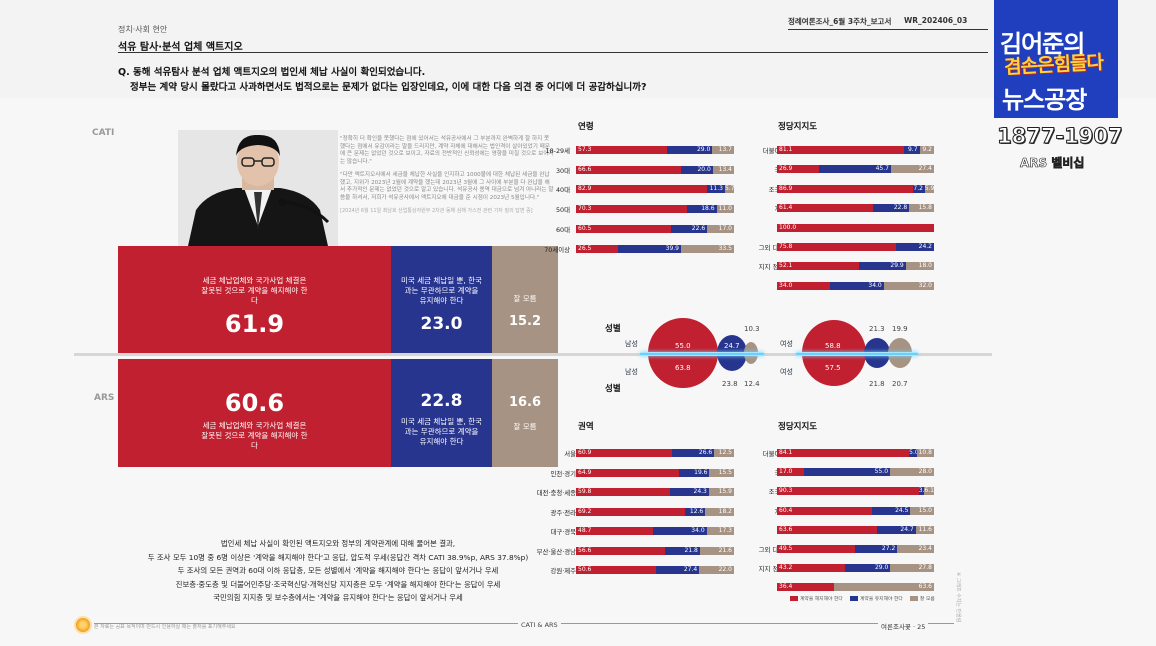 The image size is (1156, 646). I want to click on speaker-illustration, so click(258, 188).